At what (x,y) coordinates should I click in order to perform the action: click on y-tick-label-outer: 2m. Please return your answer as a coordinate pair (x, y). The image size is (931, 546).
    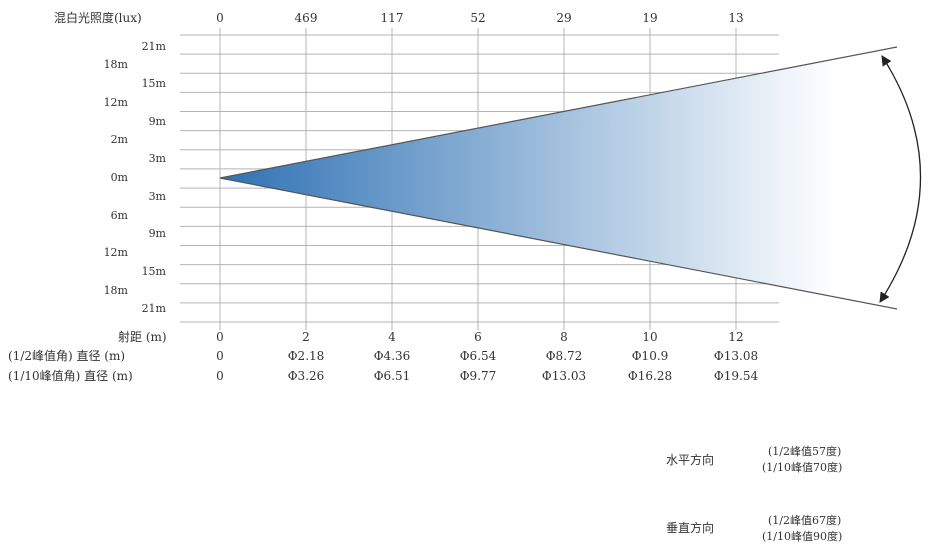
    Looking at the image, I should click on (120, 139).